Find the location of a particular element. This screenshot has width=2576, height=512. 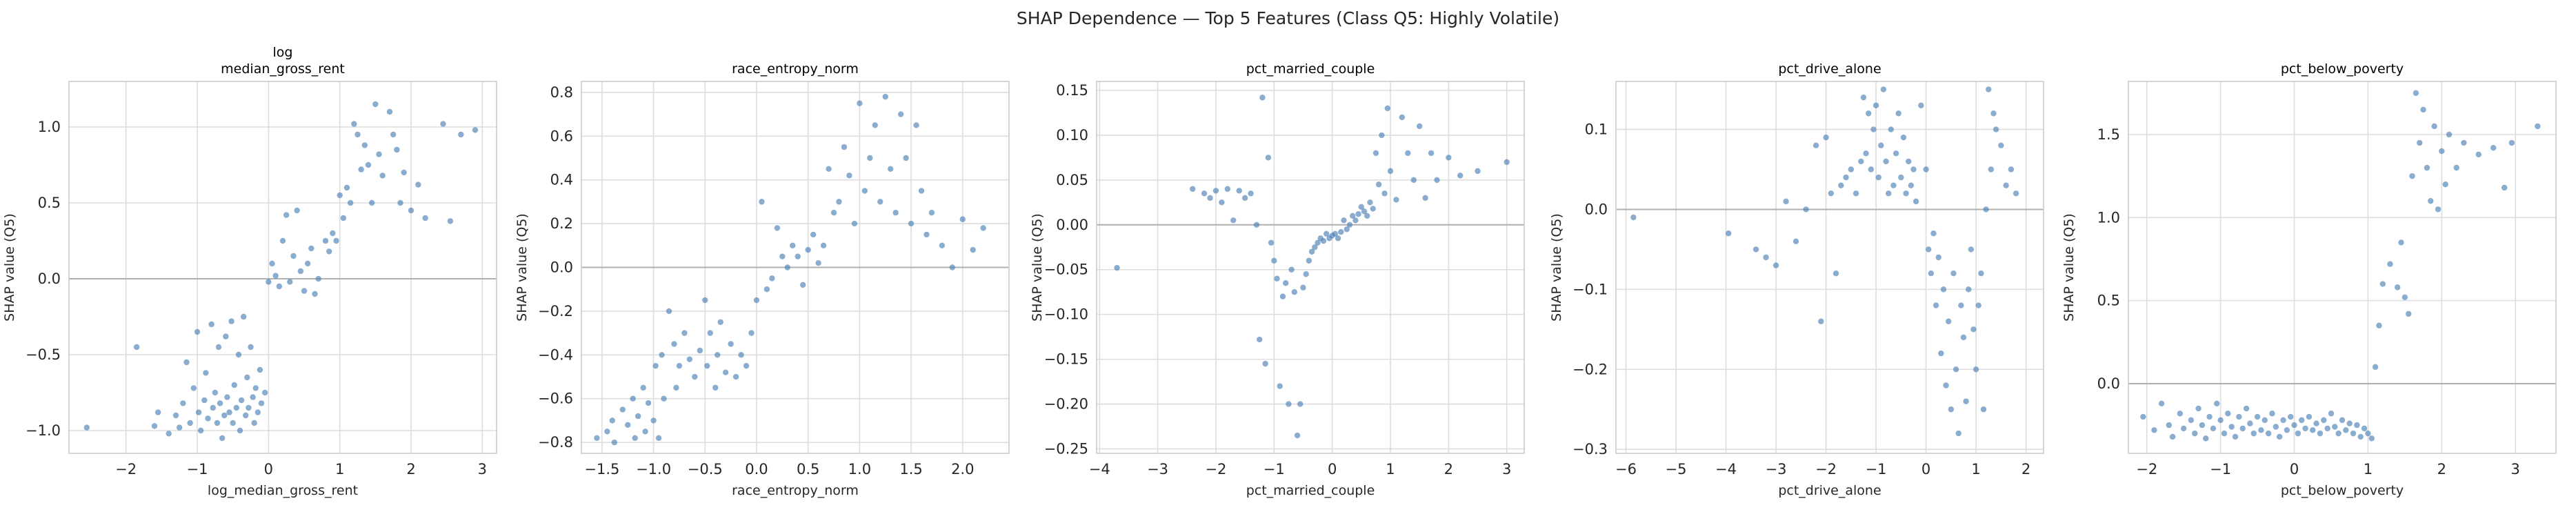

y-tick-label: 0.2 is located at coordinates (561, 223).